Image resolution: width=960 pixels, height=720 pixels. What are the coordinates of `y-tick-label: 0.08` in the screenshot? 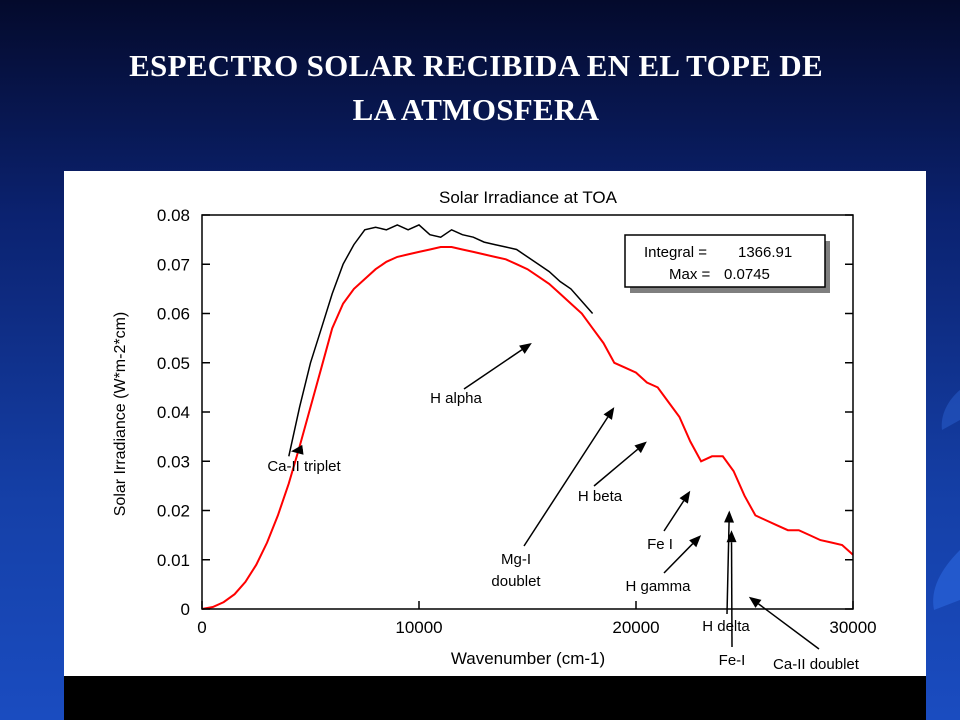 It's located at (173, 215).